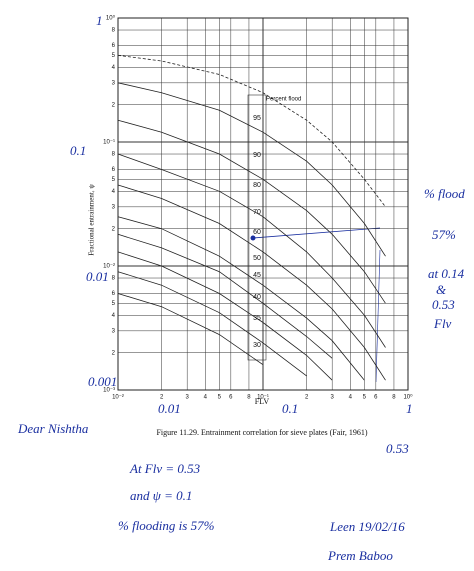  What do you see at coordinates (257, 345) in the screenshot?
I see `legend-label: 30` at bounding box center [257, 345].